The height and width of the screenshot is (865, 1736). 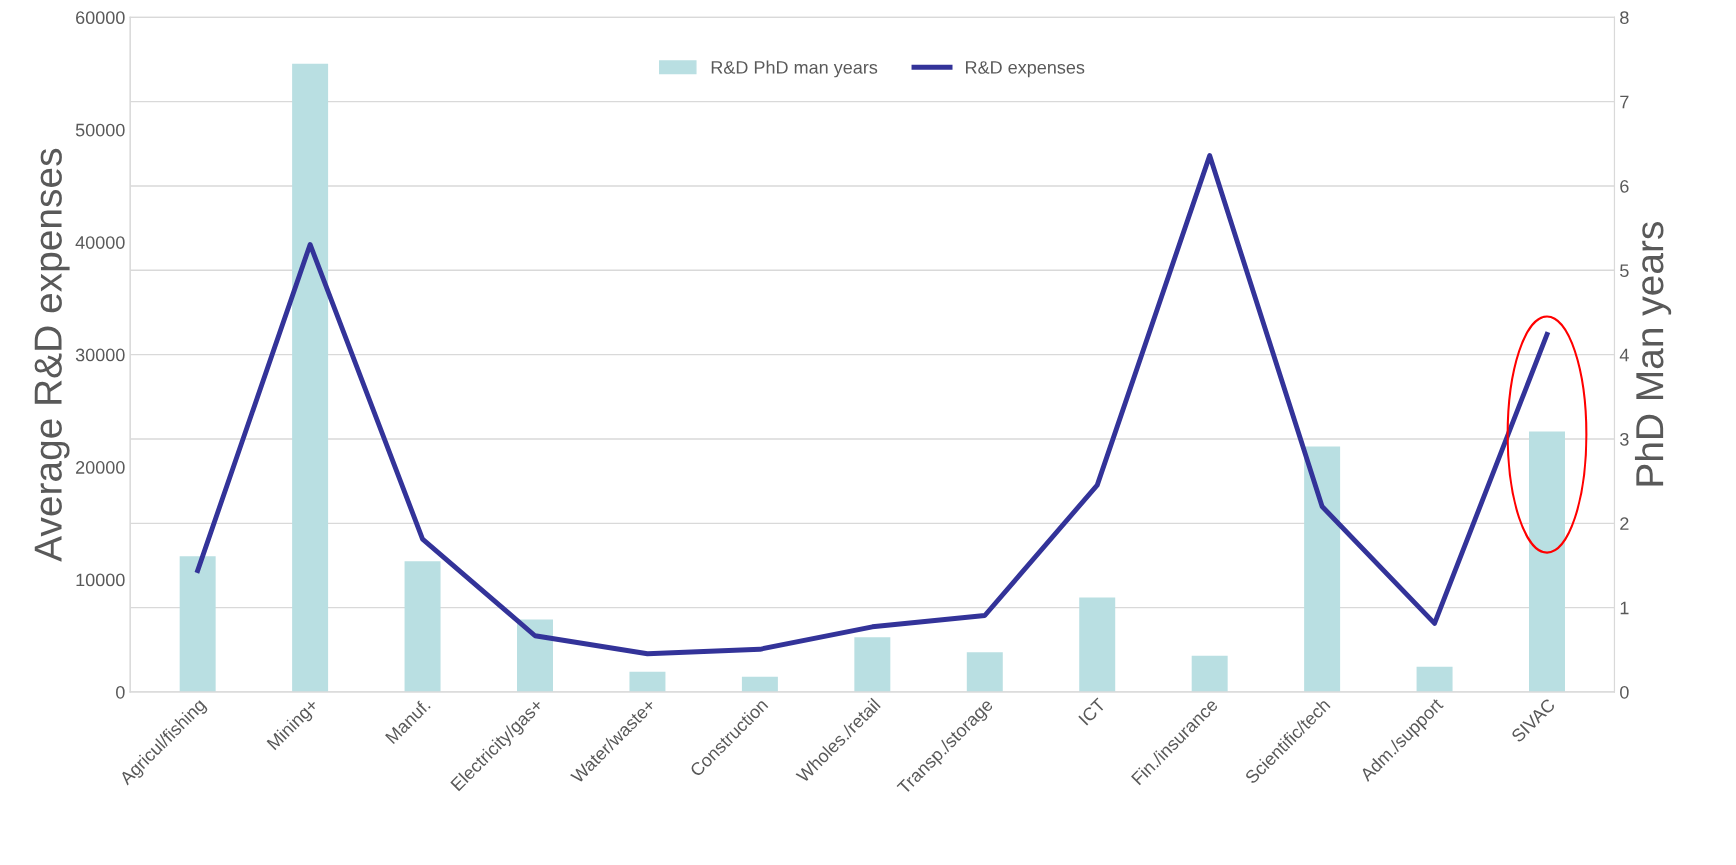 What do you see at coordinates (1624, 692) in the screenshot?
I see `y2-tick-label: 0` at bounding box center [1624, 692].